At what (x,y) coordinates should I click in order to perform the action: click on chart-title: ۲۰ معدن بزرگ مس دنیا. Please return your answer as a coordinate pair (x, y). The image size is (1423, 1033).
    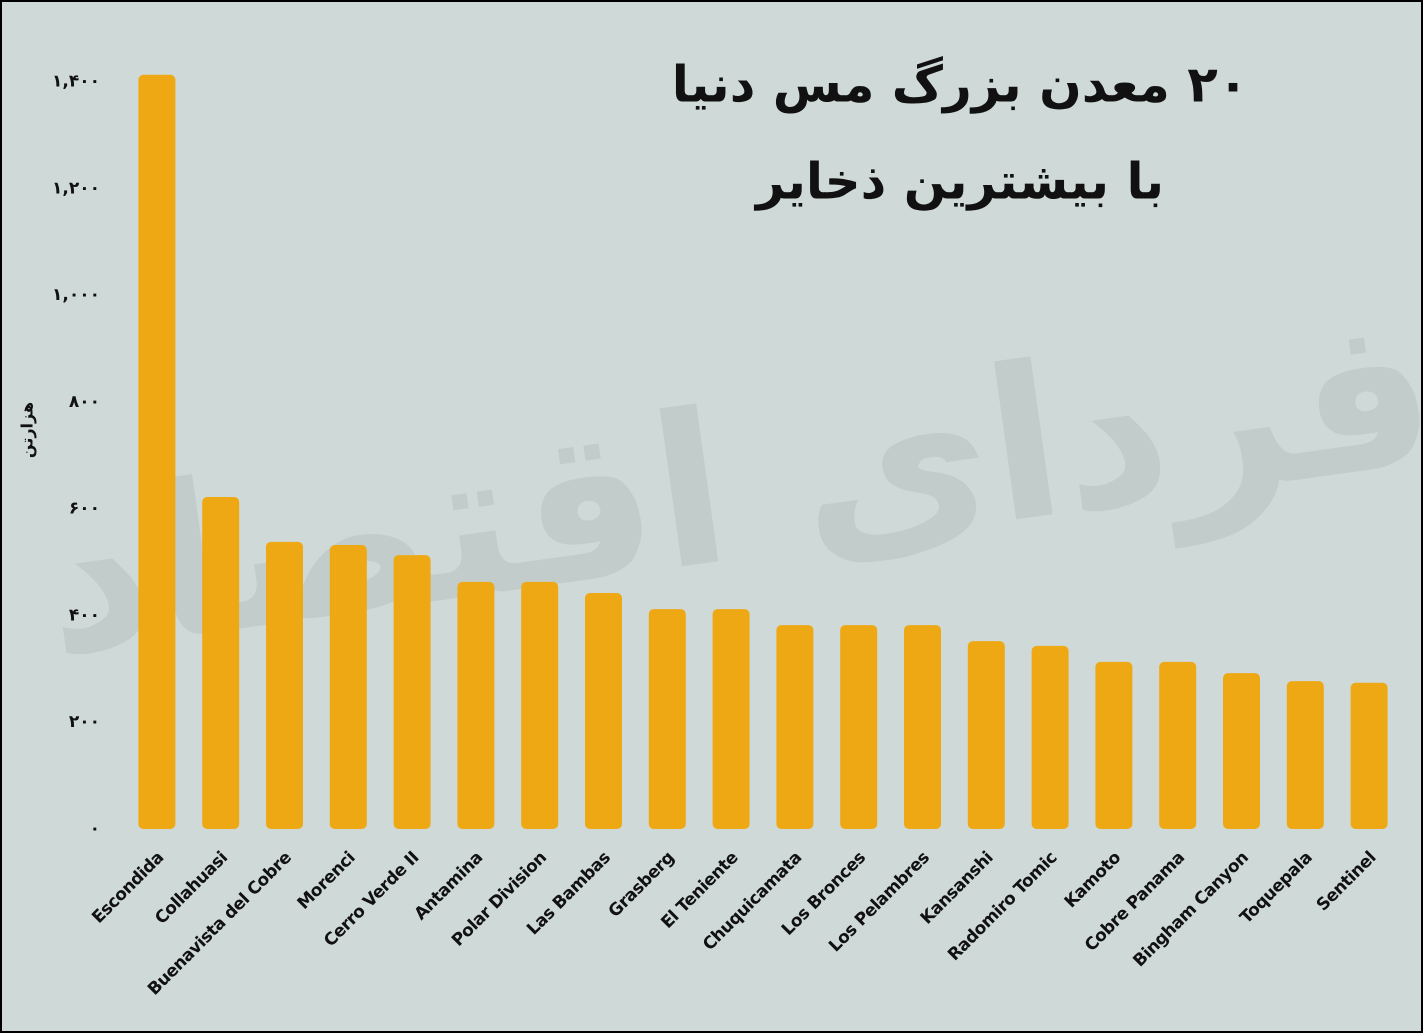
    Looking at the image, I should click on (960, 85).